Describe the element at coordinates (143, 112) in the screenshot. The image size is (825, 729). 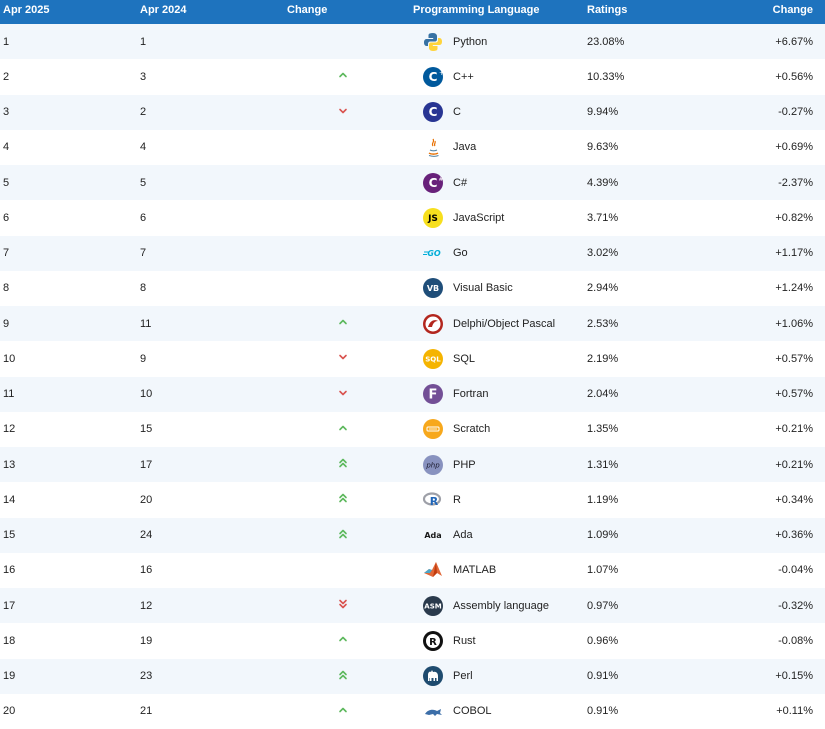
I see `rank-previous: 2` at that location.